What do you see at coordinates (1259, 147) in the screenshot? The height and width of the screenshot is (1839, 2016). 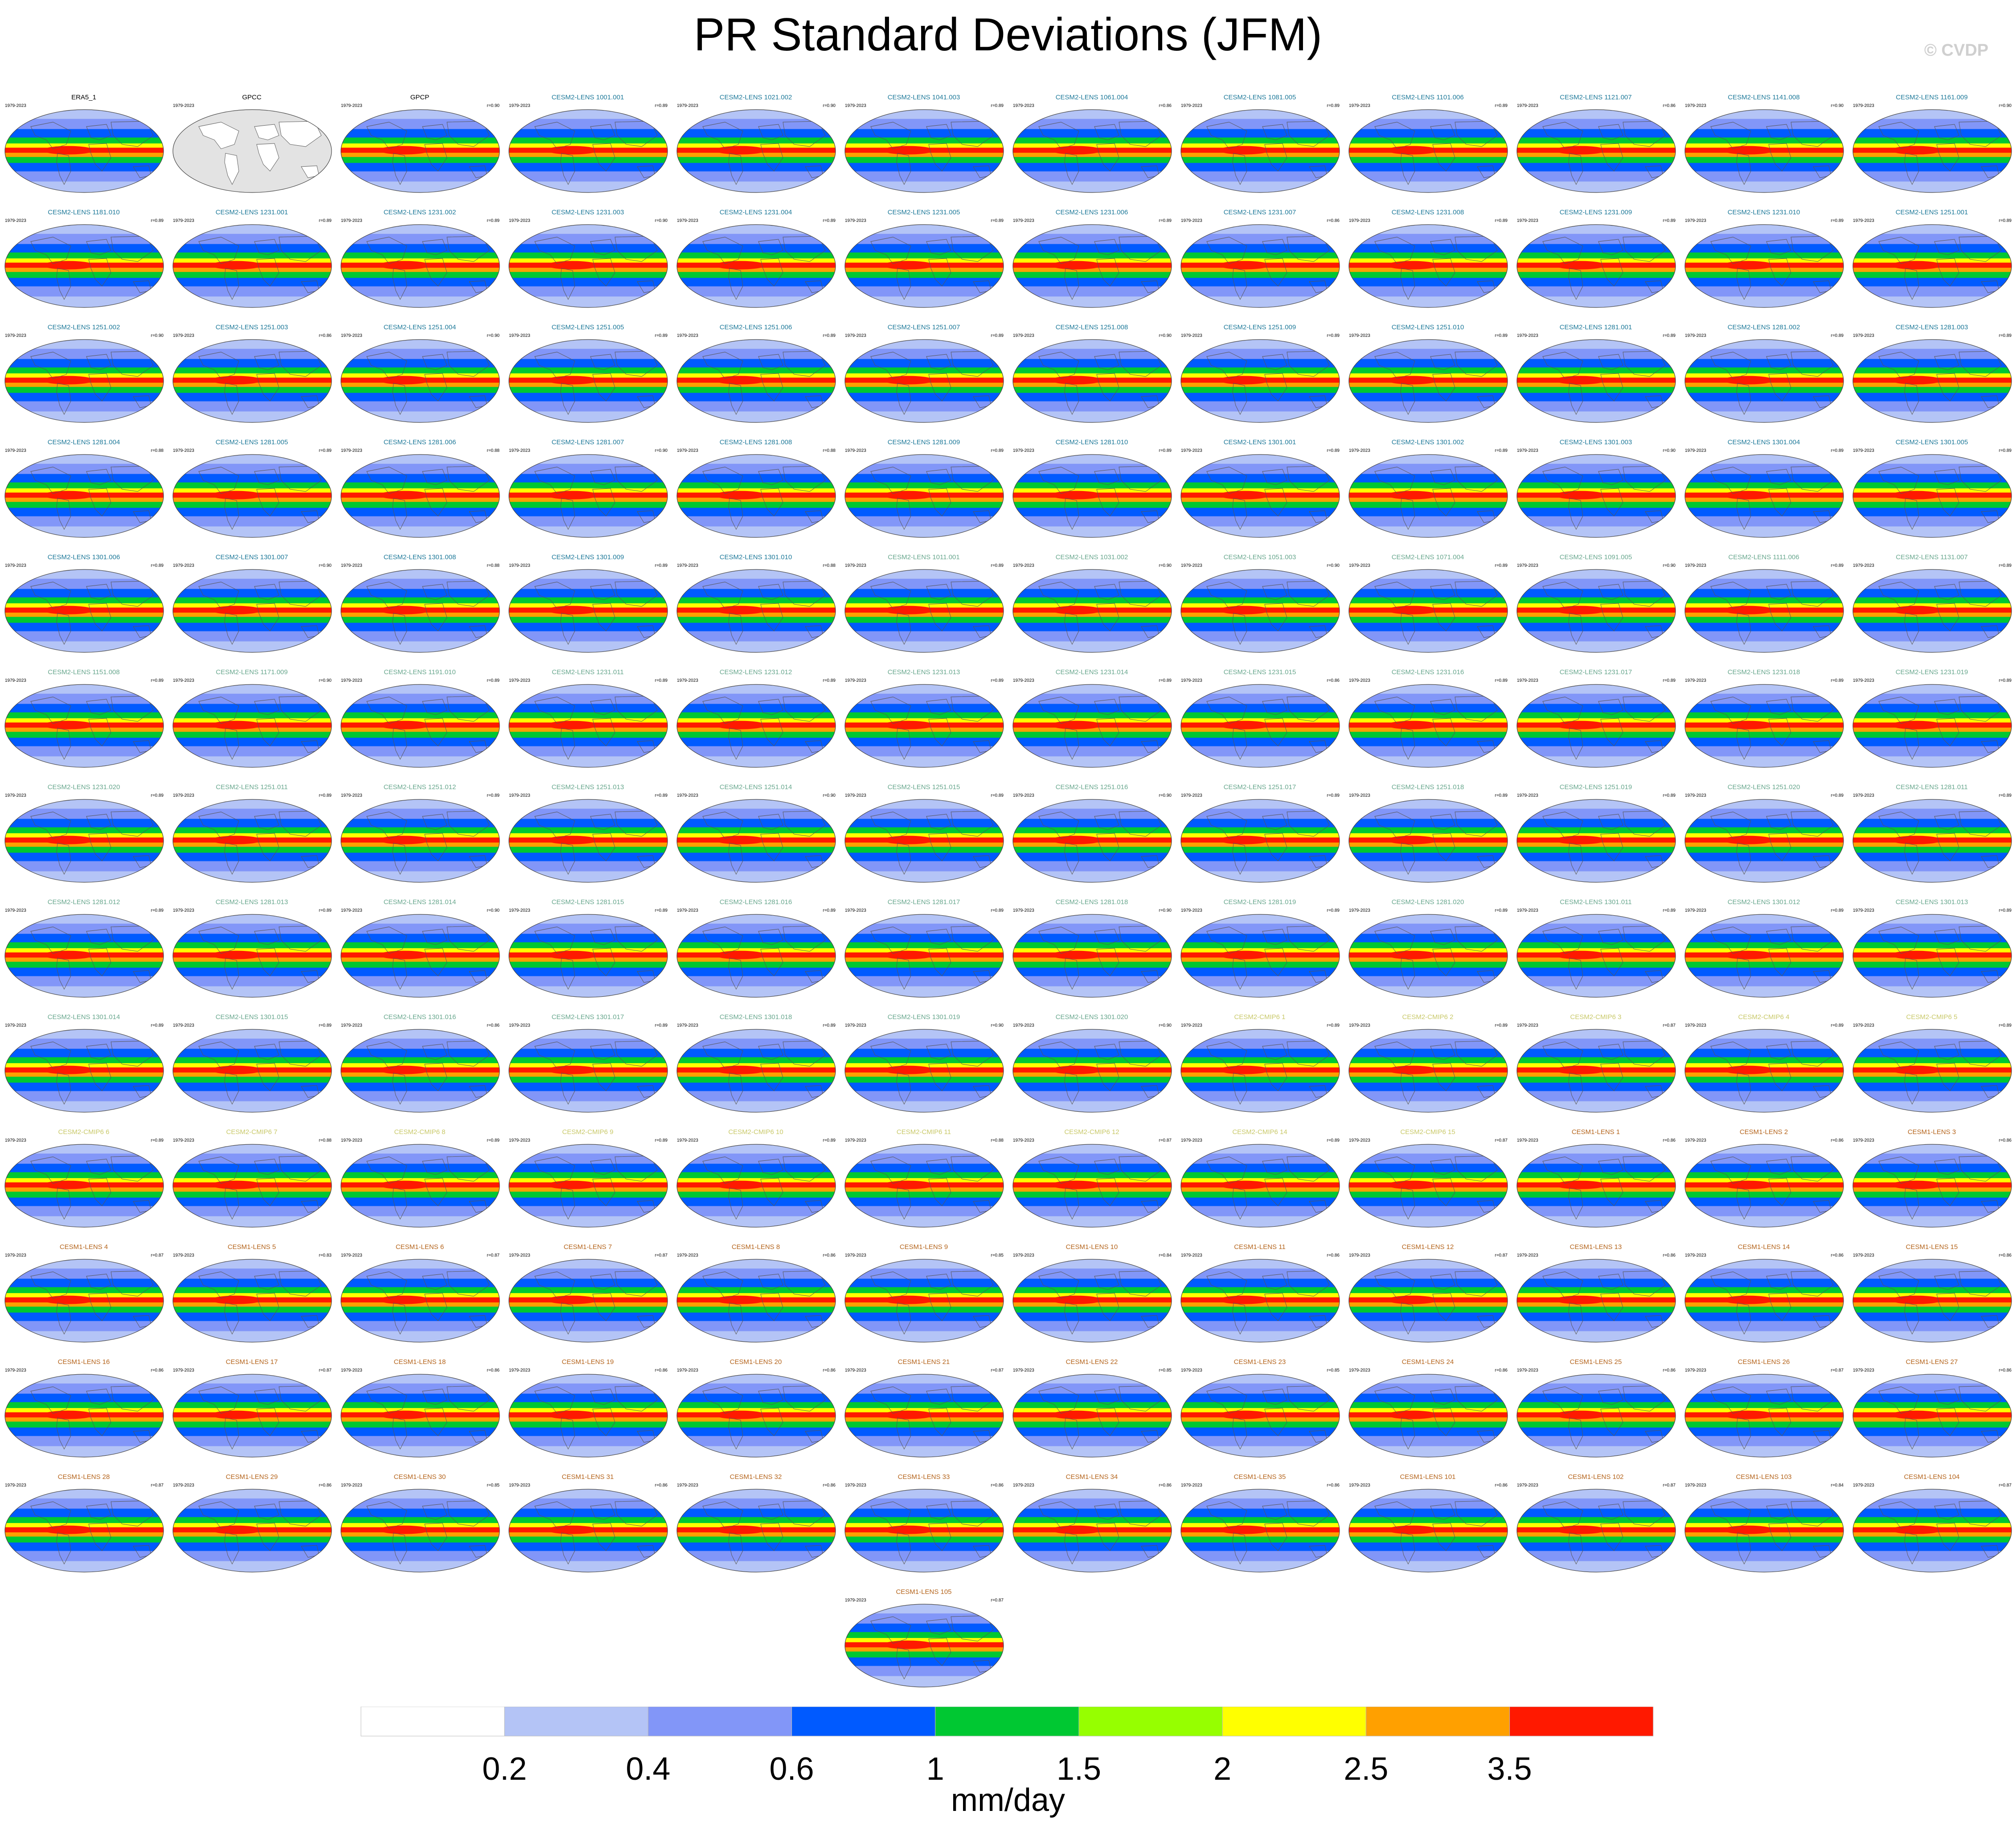 I see `map-panel: CESM2-LENS 1081.005 1979-2023 r=0.89` at bounding box center [1259, 147].